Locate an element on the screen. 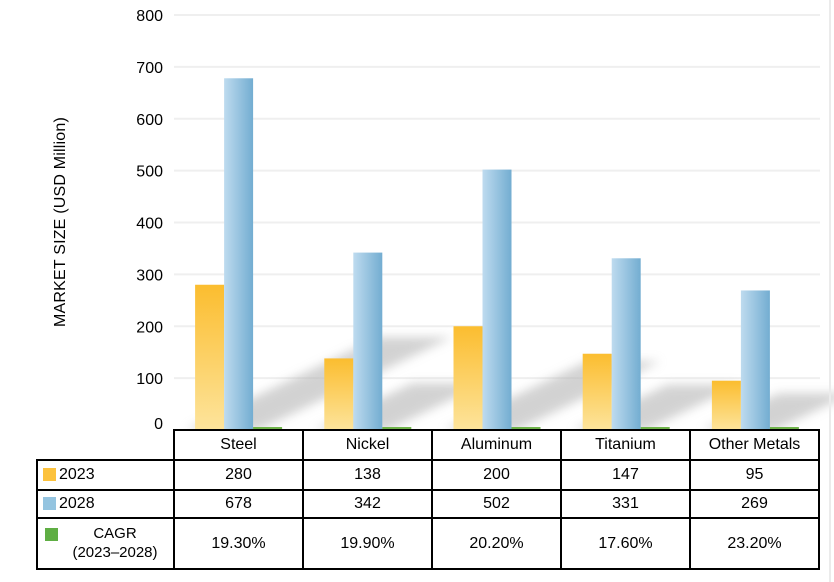 The image size is (834, 582). legend-swatch-cagr is located at coordinates (51, 534).